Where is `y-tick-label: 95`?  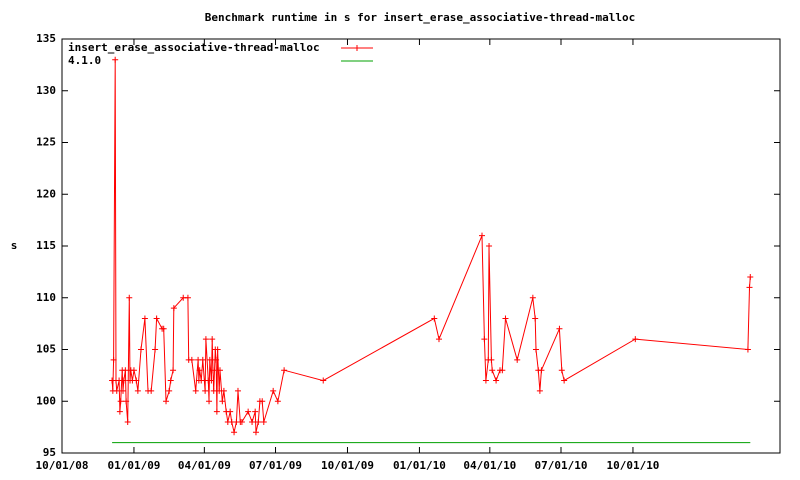
y-tick-label: 95 is located at coordinates (49, 452).